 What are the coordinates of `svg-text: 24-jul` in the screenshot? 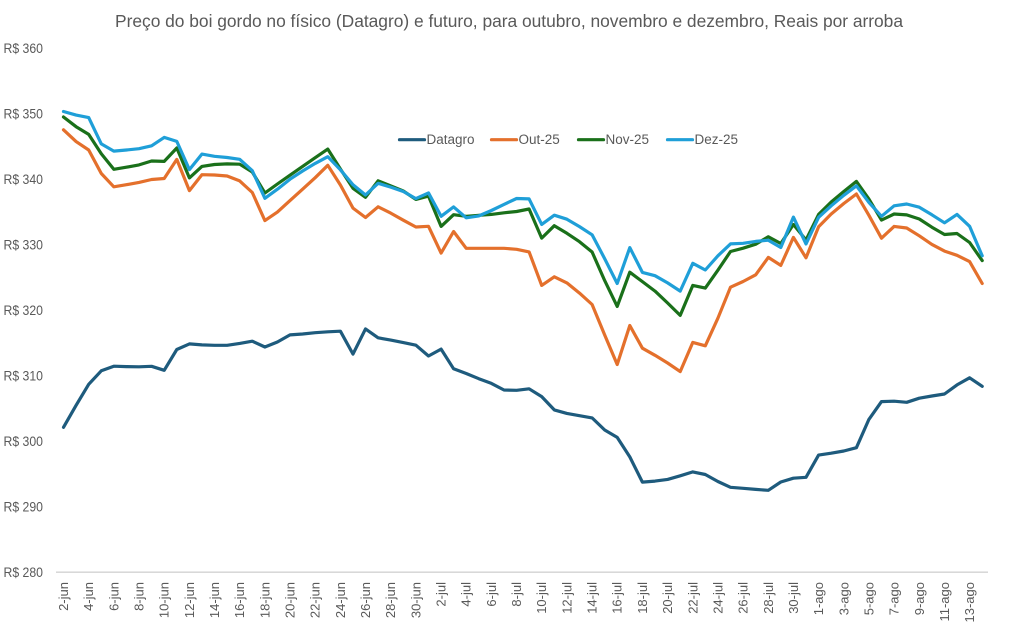 It's located at (717, 598).